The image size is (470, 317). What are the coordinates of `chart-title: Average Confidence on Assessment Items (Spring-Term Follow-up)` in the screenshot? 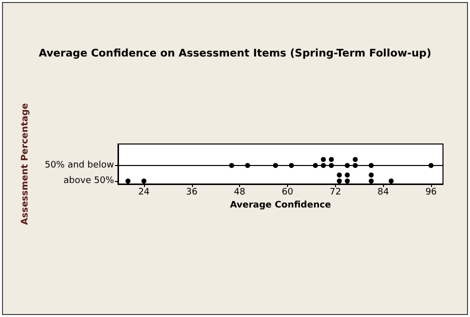 It's located at (235, 54).